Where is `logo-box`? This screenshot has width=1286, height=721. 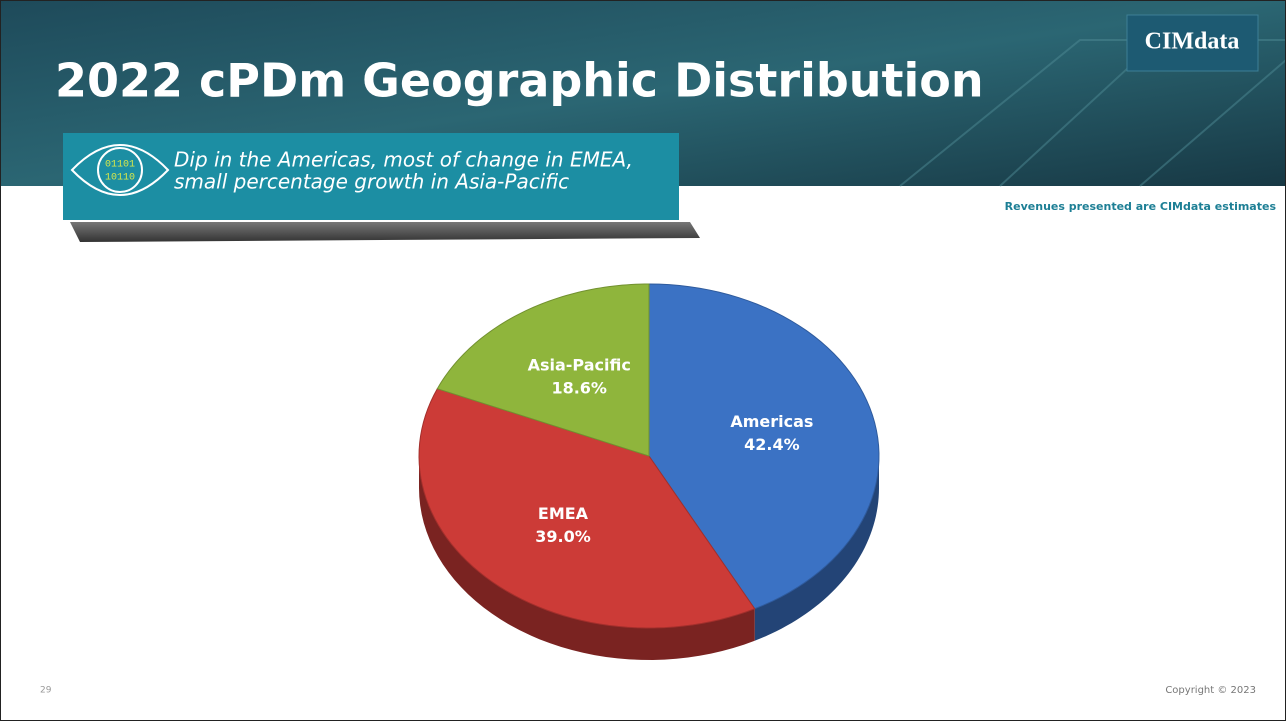
logo-box is located at coordinates (1192, 43).